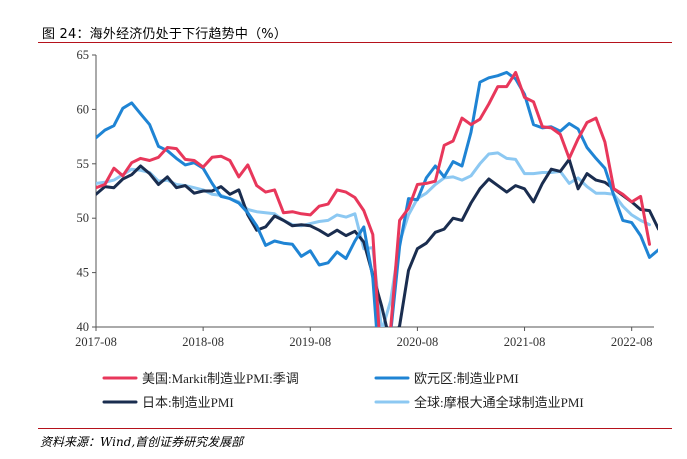 The height and width of the screenshot is (459, 687). I want to click on y-tick-label: 60, so click(83, 109).